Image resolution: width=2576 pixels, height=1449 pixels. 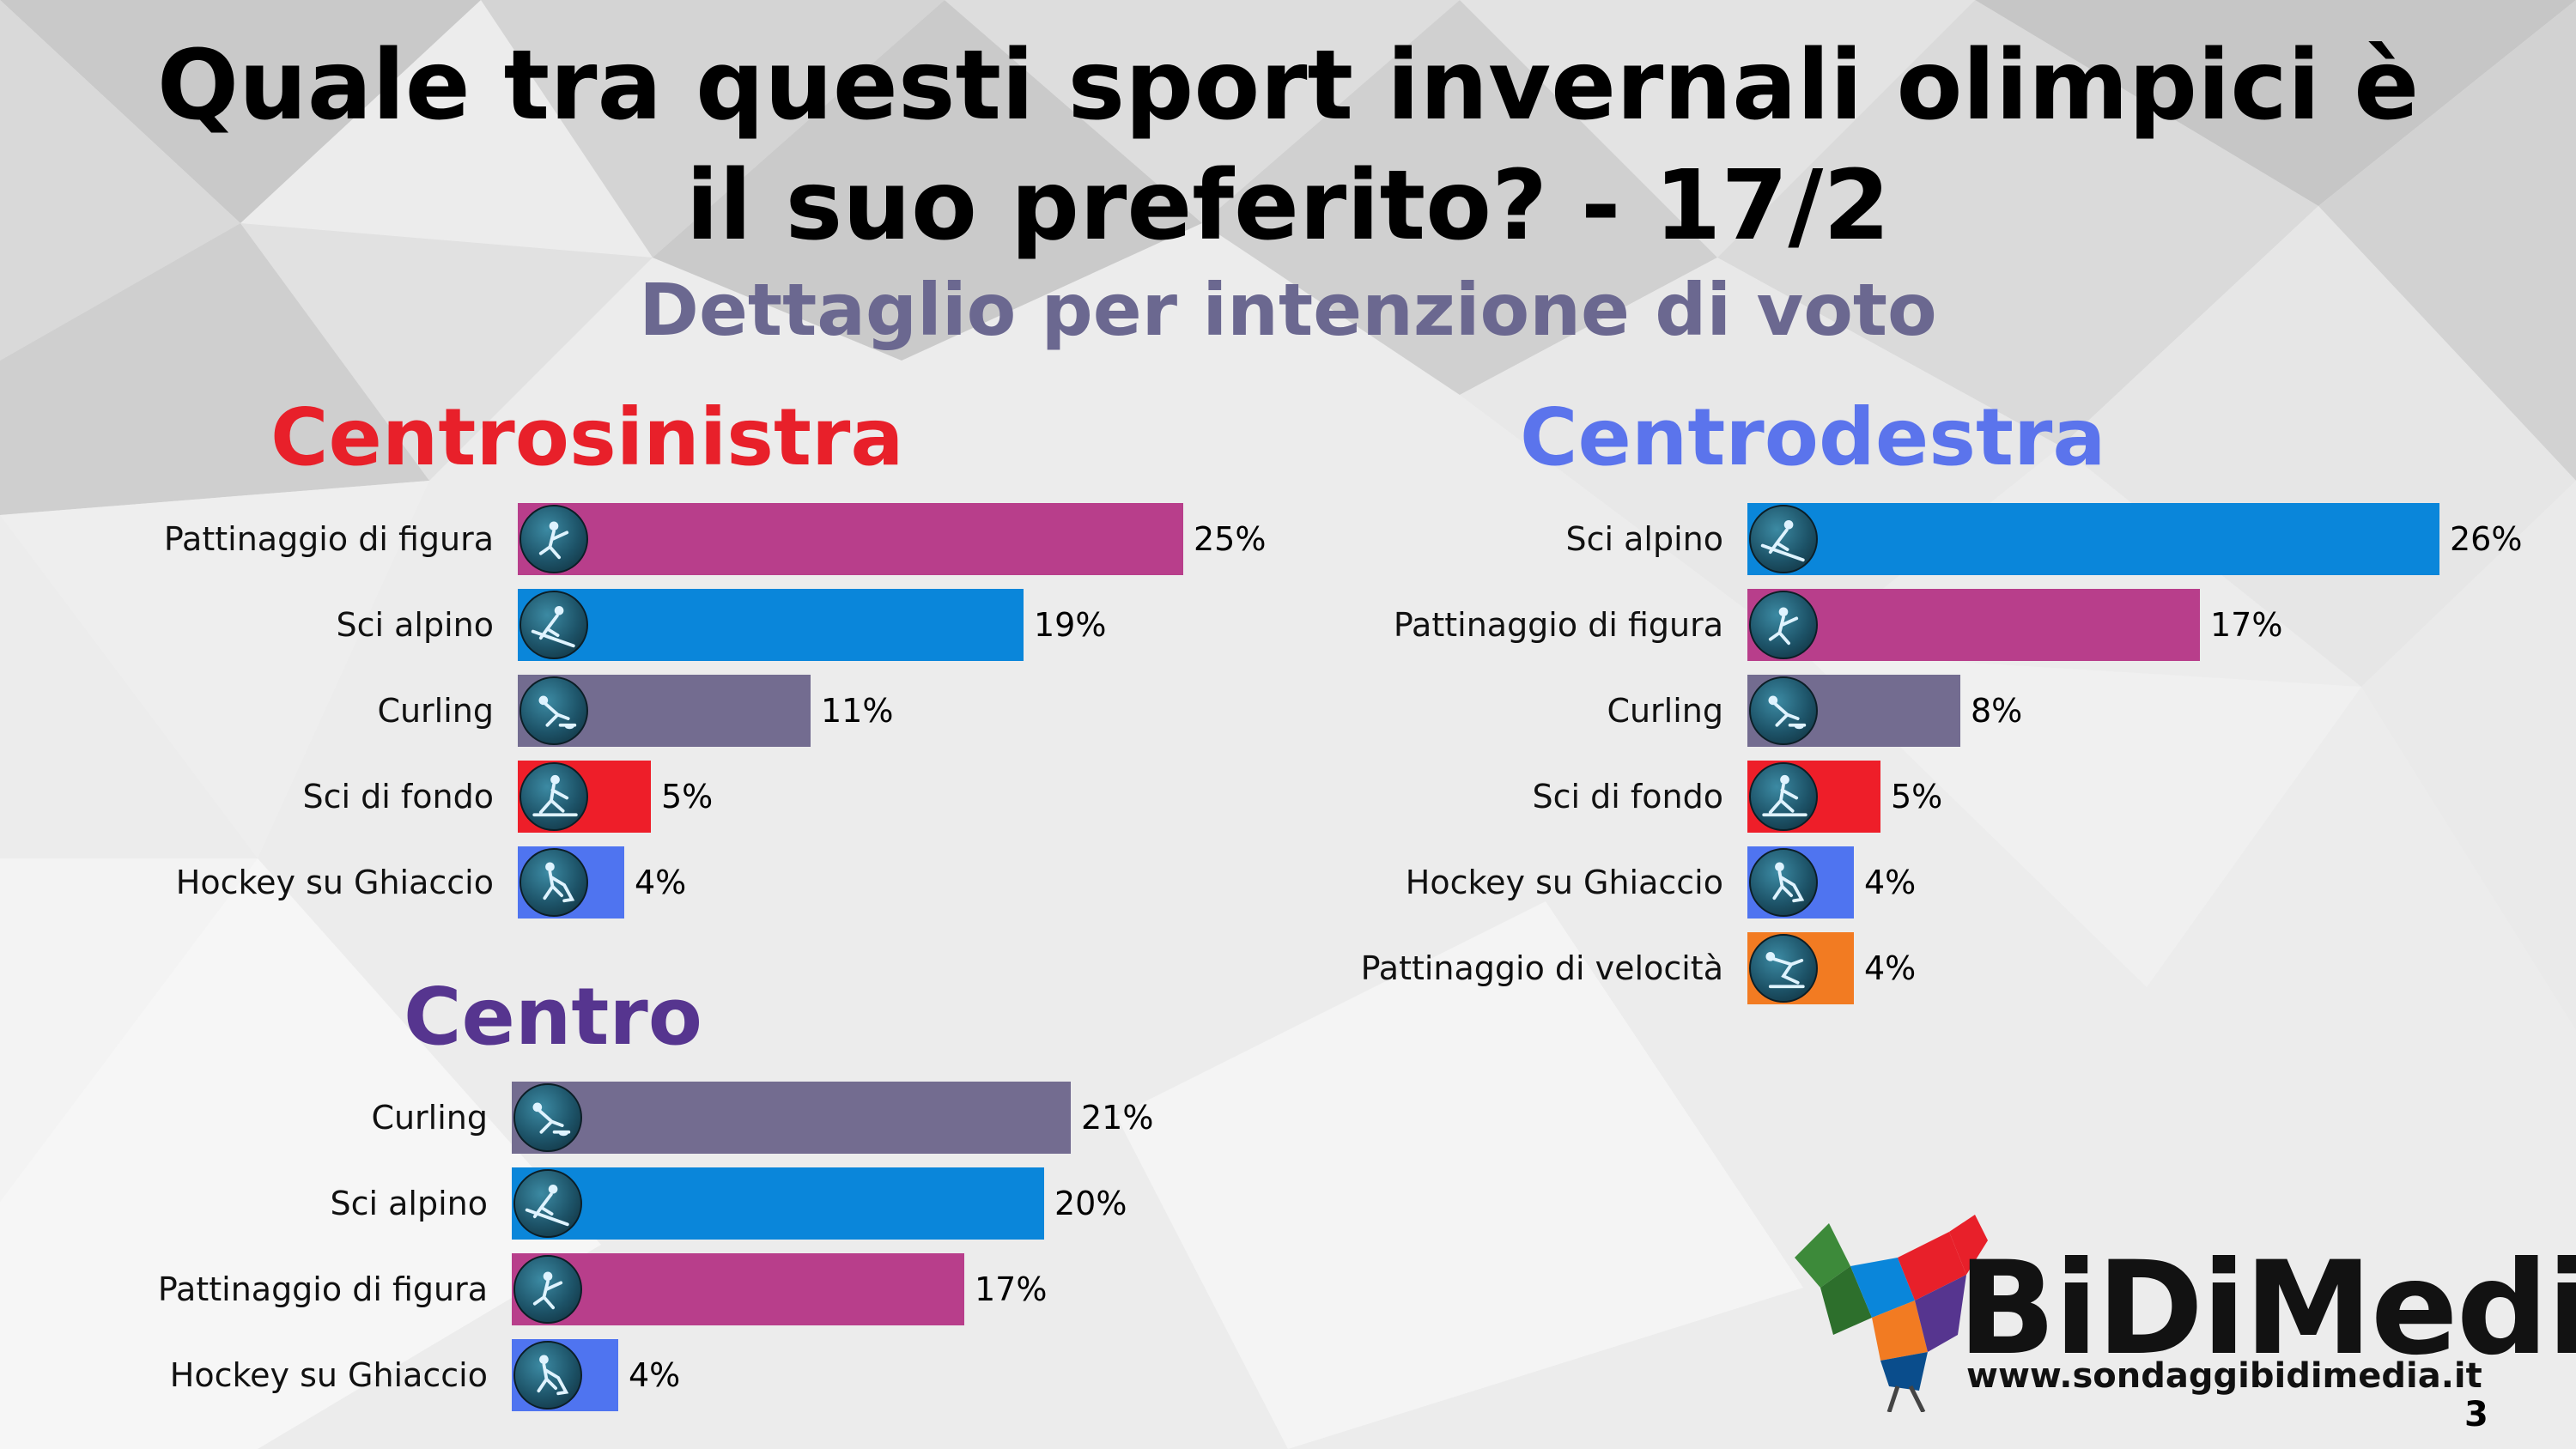 What do you see at coordinates (553, 1017) in the screenshot?
I see `group-title-centro: Centro` at bounding box center [553, 1017].